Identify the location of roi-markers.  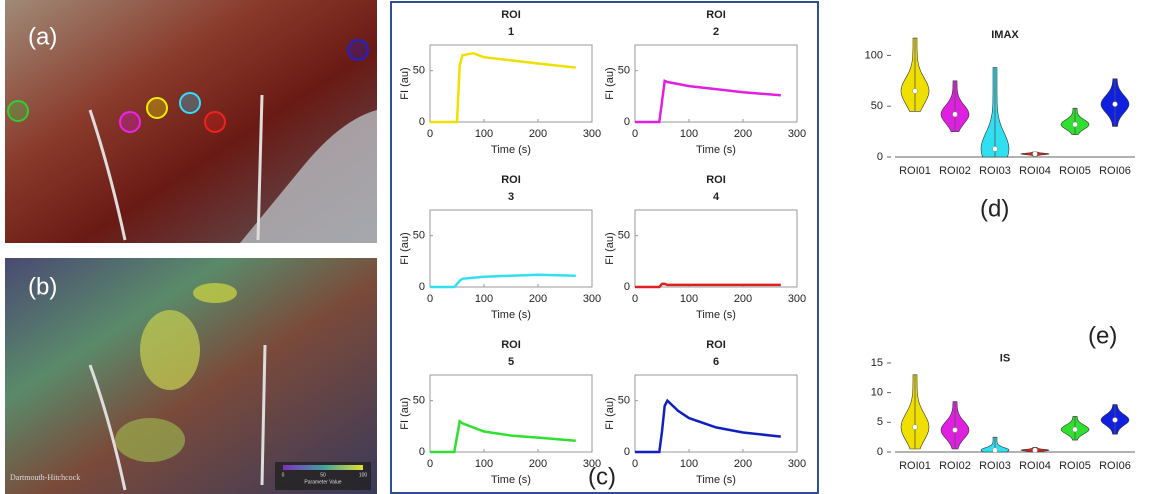
(188, 86).